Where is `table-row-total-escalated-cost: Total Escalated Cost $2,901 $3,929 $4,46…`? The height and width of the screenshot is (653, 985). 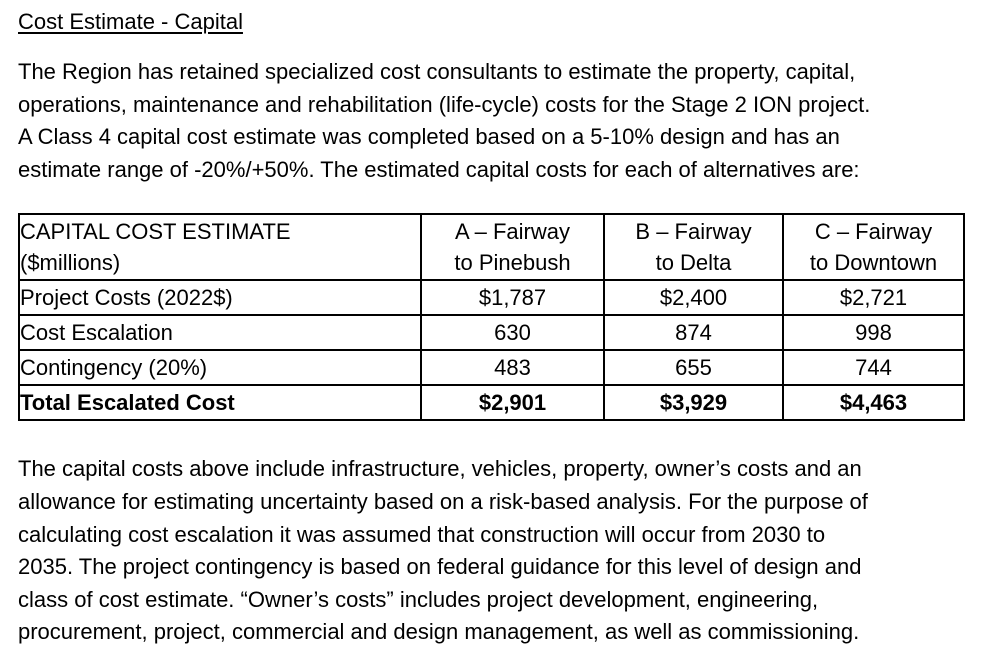 table-row-total-escalated-cost: Total Escalated Cost $2,901 $3,929 $4,46… is located at coordinates (491, 403).